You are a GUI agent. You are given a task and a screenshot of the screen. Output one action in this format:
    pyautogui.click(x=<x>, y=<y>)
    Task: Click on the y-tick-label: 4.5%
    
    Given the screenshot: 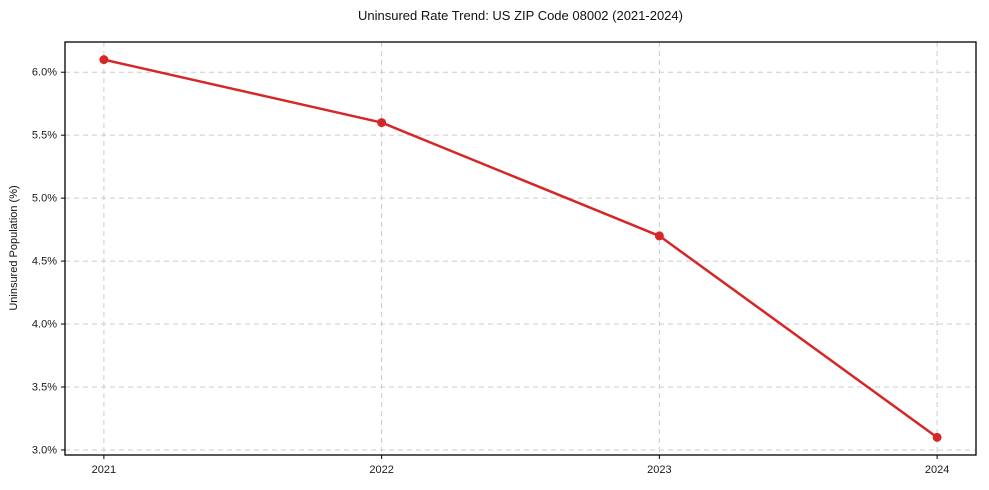 What is the action you would take?
    pyautogui.click(x=44, y=262)
    